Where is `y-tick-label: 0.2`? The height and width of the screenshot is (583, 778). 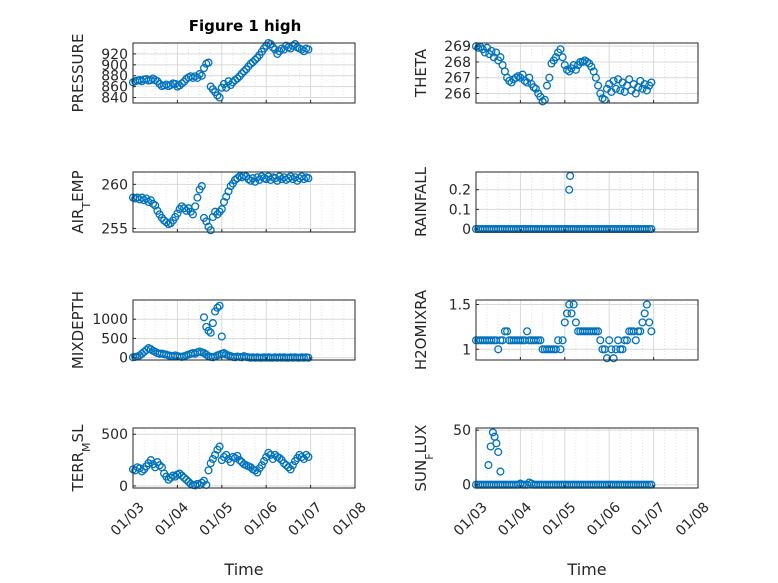 y-tick-label: 0.2 is located at coordinates (460, 191).